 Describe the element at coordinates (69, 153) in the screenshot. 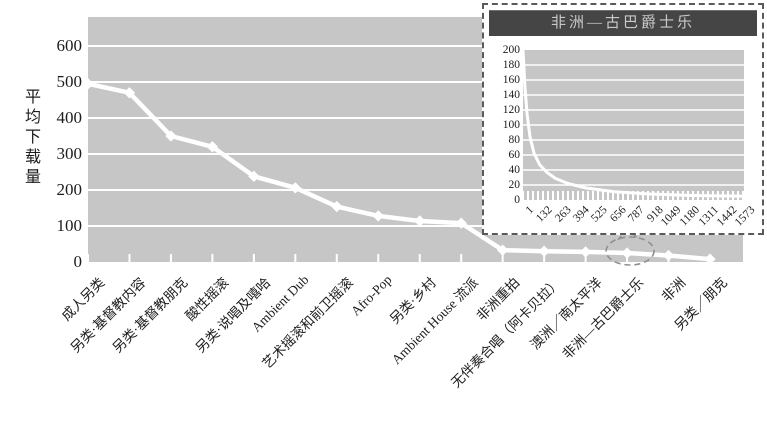

I see `main-y-tick-label: 300` at that location.